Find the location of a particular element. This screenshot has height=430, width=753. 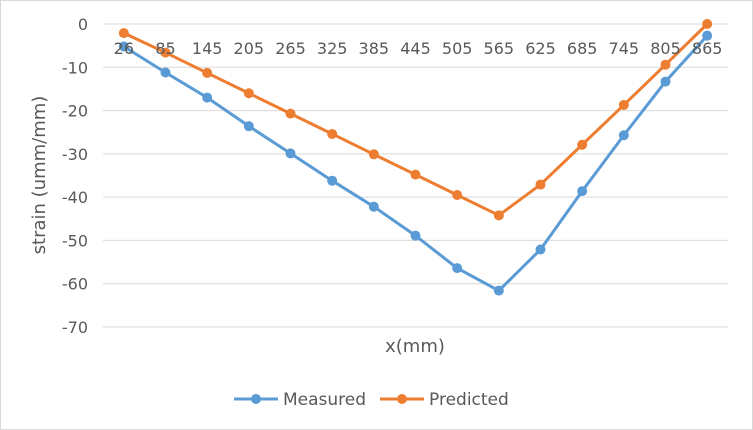

x-tick-label: 625 is located at coordinates (540, 48).